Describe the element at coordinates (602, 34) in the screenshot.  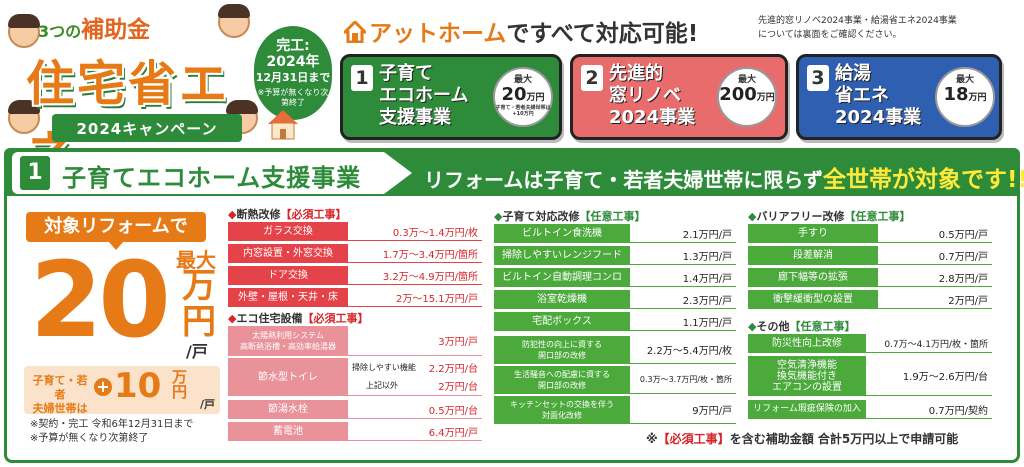
I see `at-home-message: ですべて対応可能!` at that location.